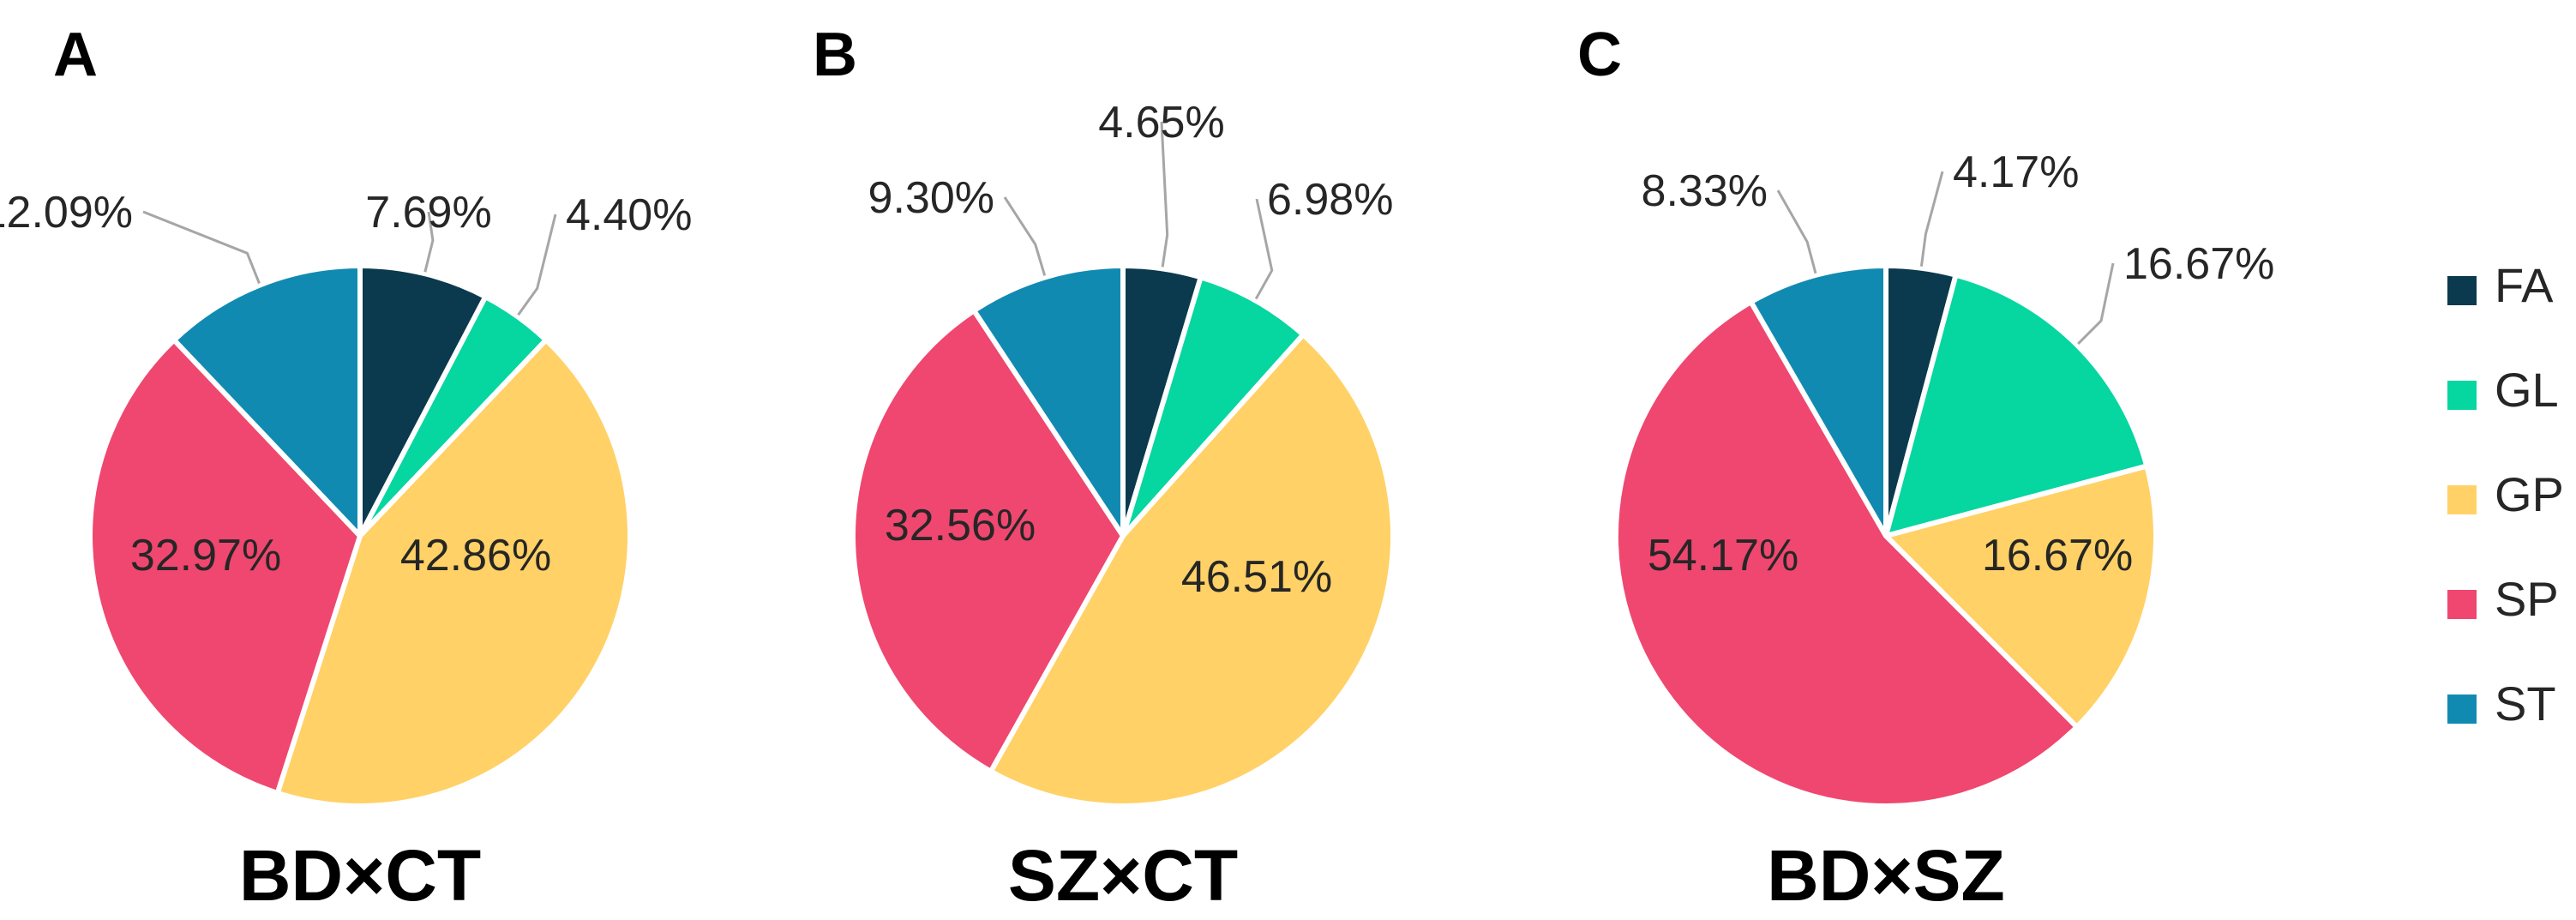 The image size is (2576, 920). Describe the element at coordinates (931, 198) in the screenshot. I see `data-label-st: 9.30%` at that location.